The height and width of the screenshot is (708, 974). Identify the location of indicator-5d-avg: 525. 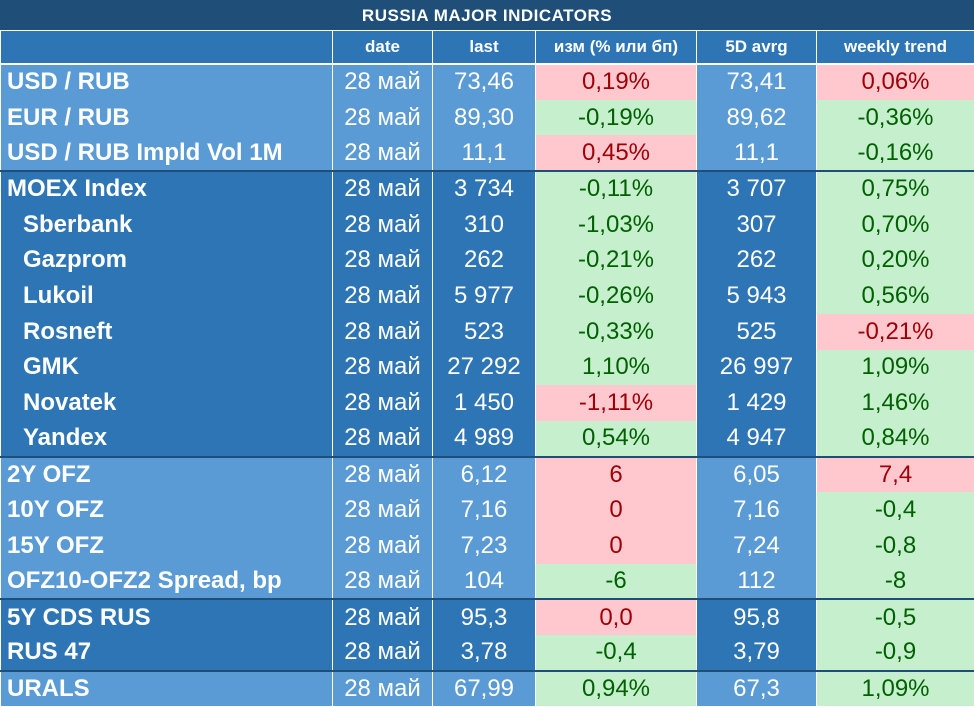
(756, 331).